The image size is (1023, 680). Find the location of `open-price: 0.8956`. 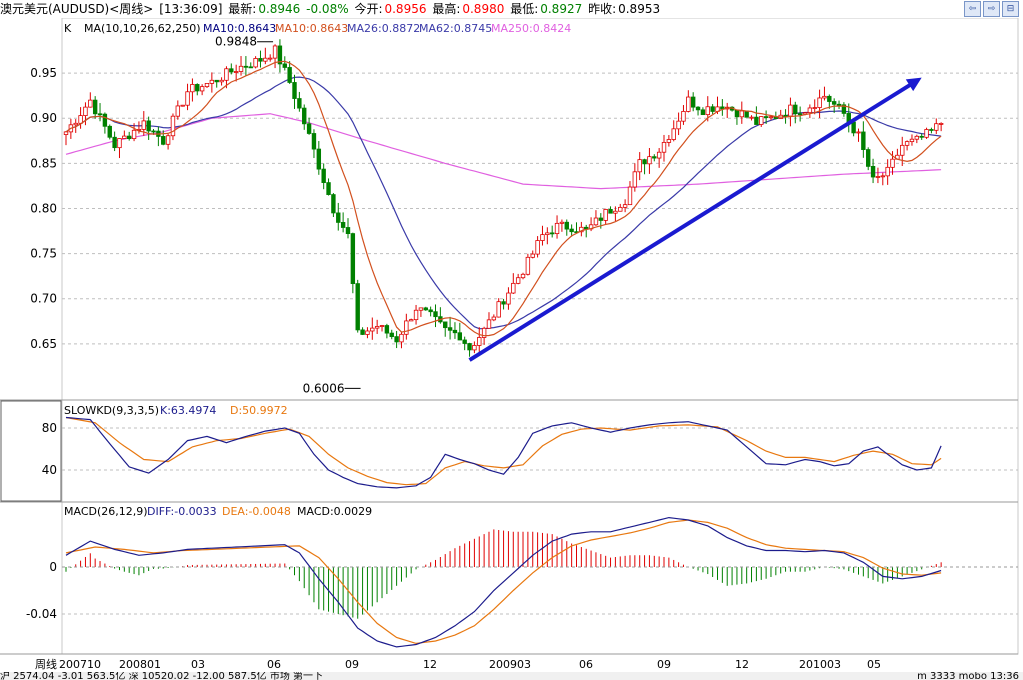

open-price: 0.8956 is located at coordinates (405, 9).